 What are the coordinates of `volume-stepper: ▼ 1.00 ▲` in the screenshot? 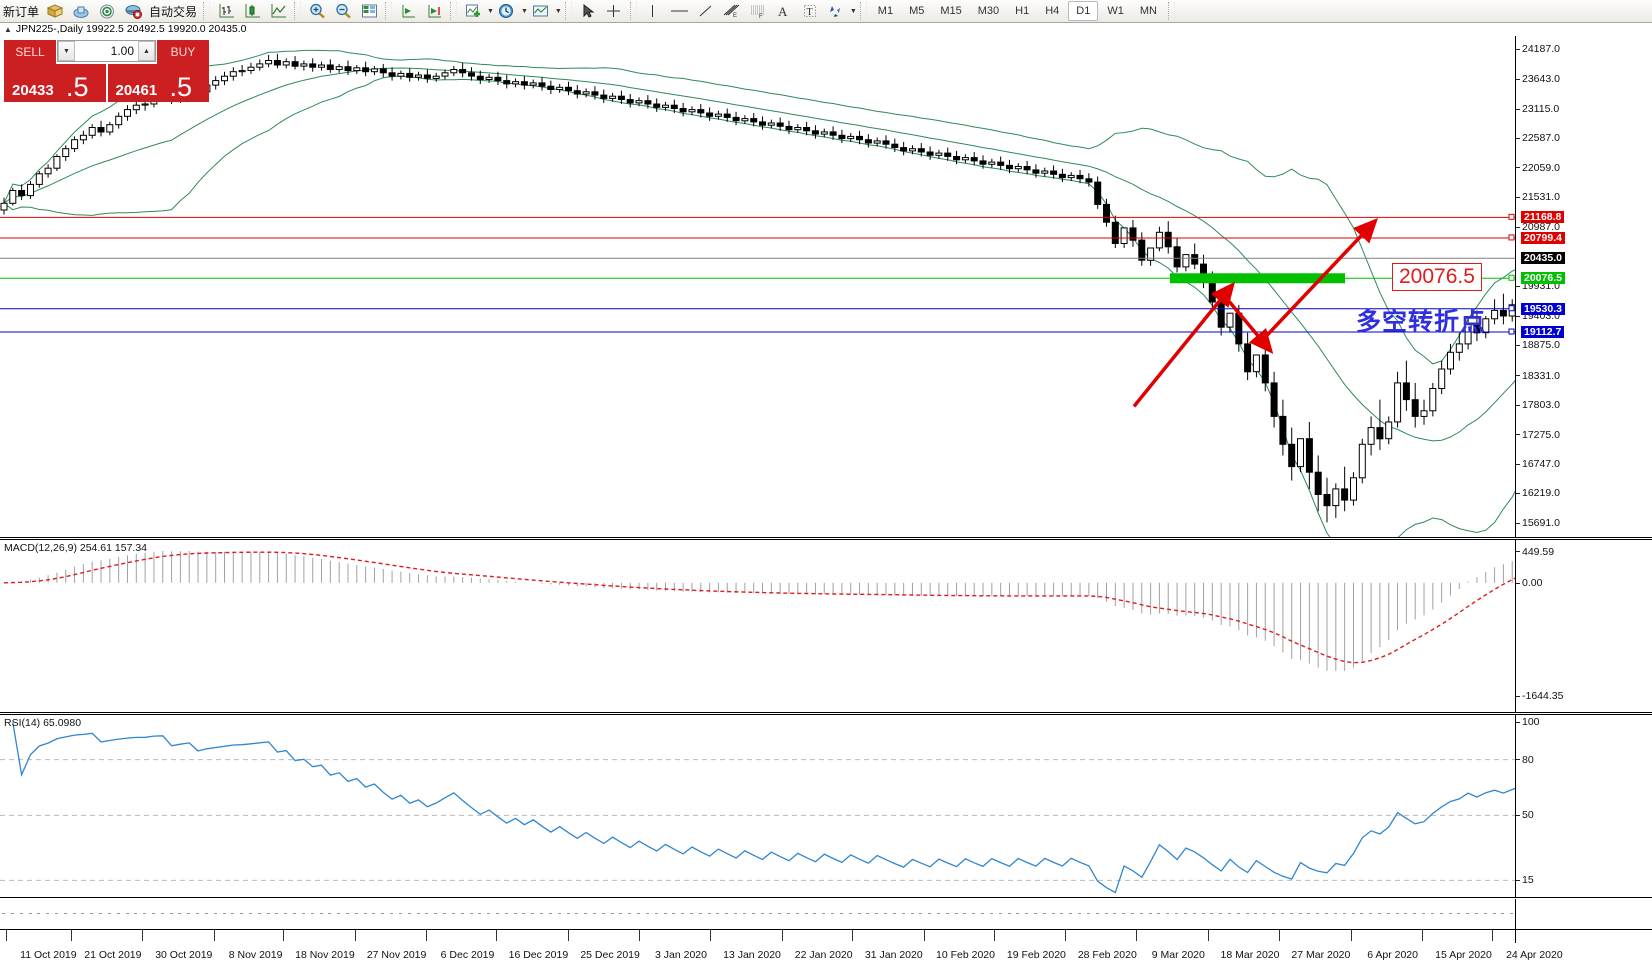 It's located at (106, 51).